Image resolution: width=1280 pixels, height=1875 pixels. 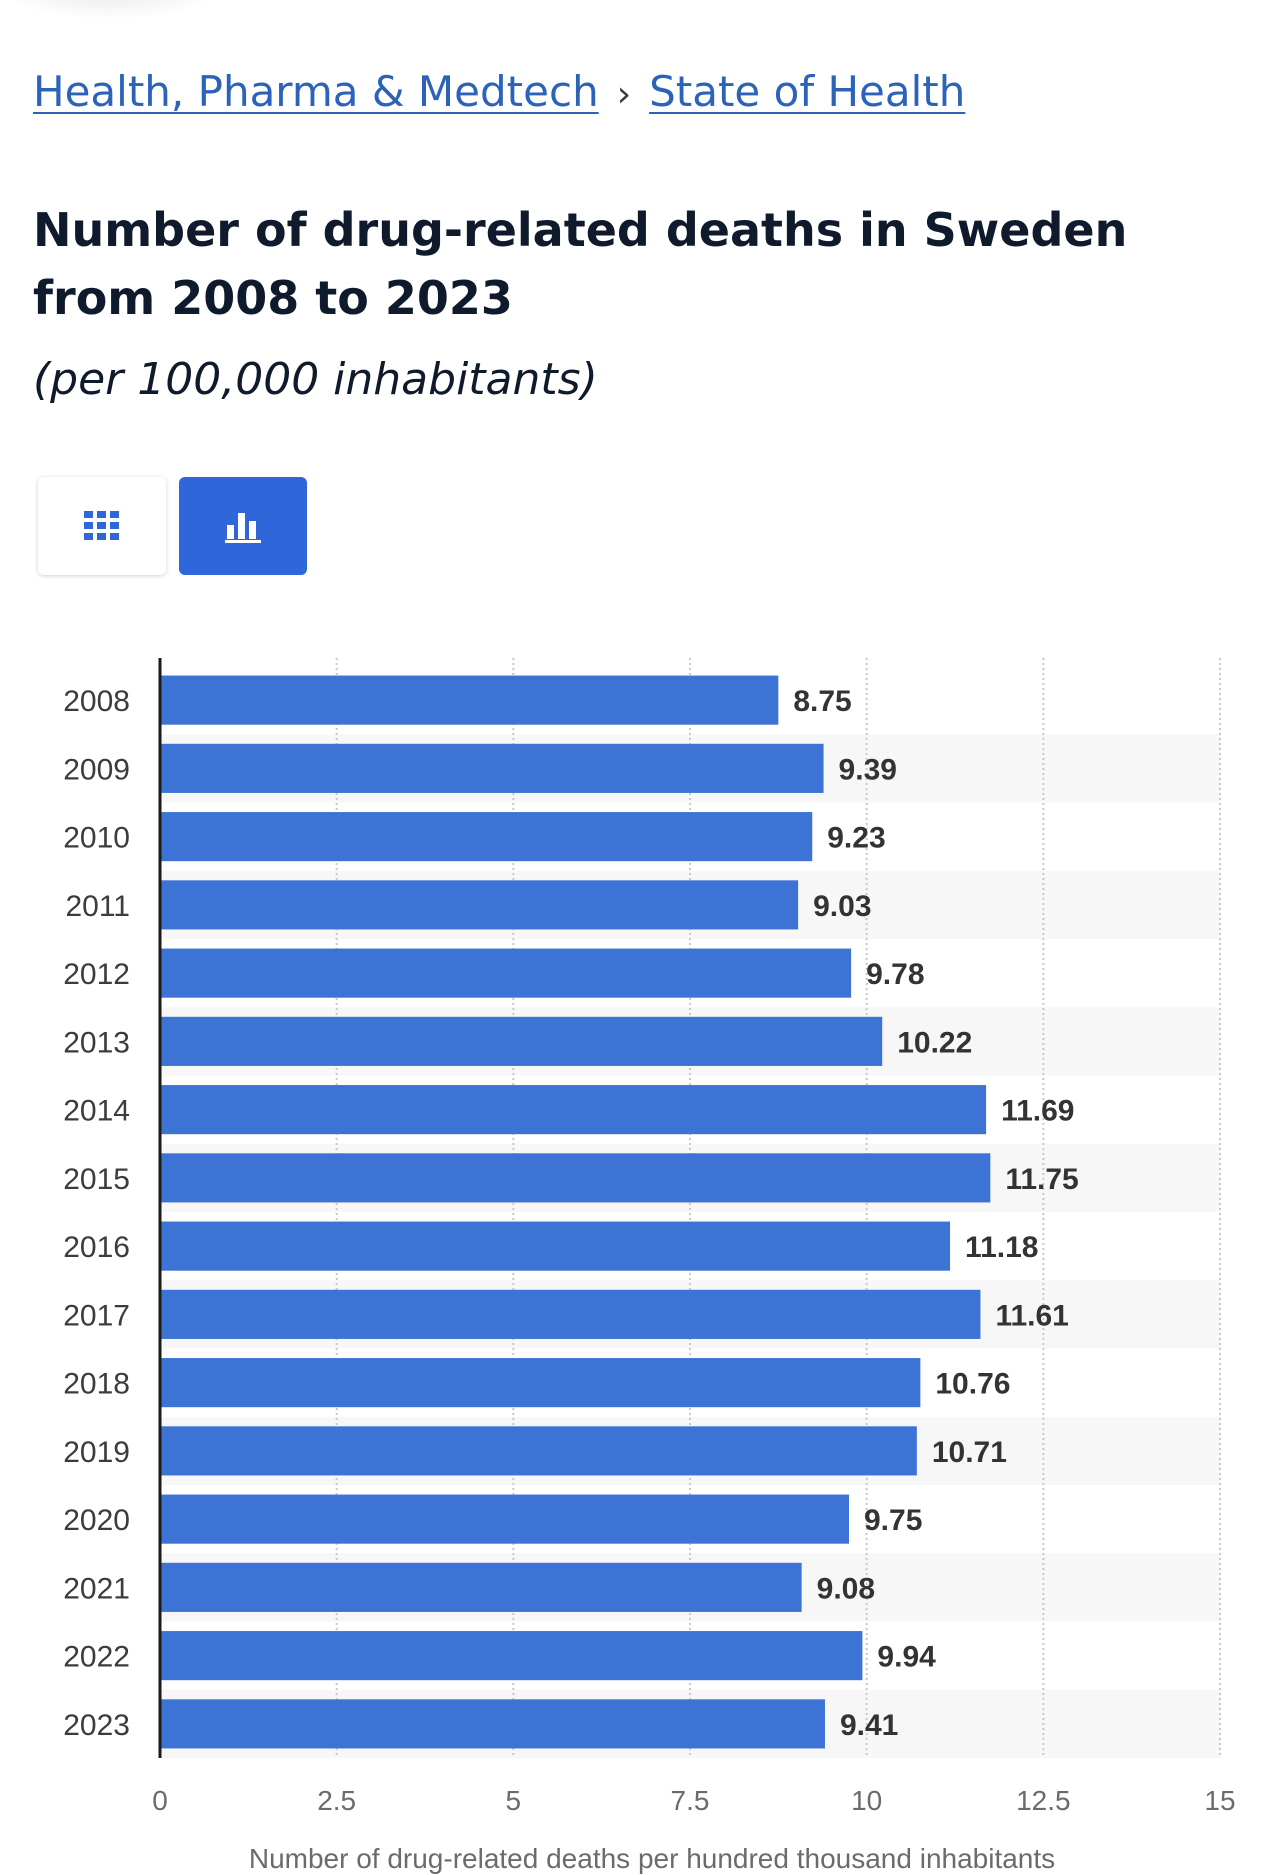 What do you see at coordinates (969, 1452) in the screenshot?
I see `value-label: 10.71` at bounding box center [969, 1452].